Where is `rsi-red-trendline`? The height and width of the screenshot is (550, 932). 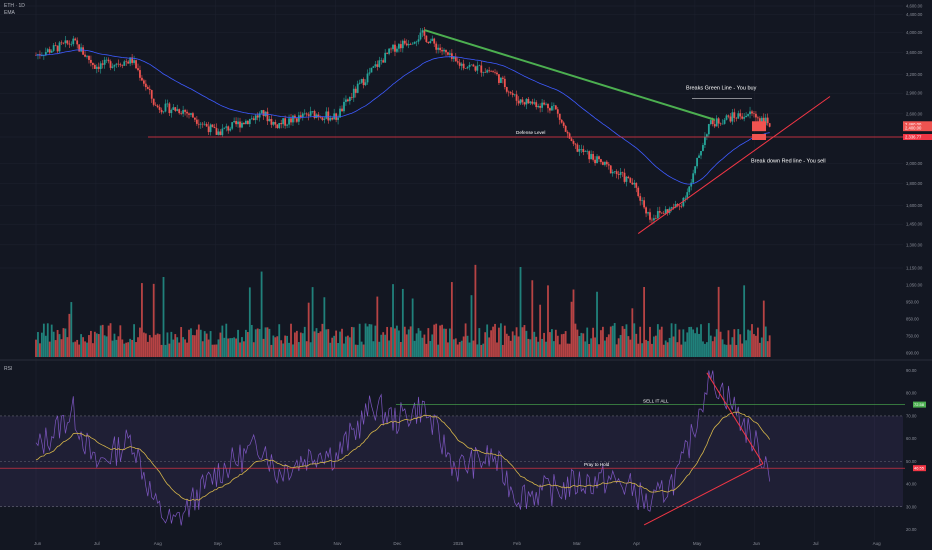 rsi-red-trendline is located at coordinates (703, 494).